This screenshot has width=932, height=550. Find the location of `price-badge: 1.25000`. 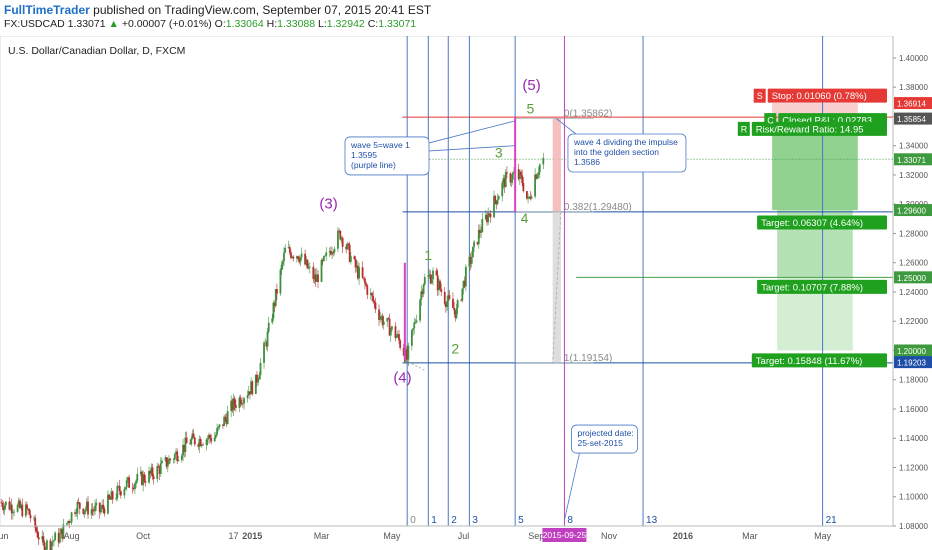

price-badge: 1.25000 is located at coordinates (913, 277).